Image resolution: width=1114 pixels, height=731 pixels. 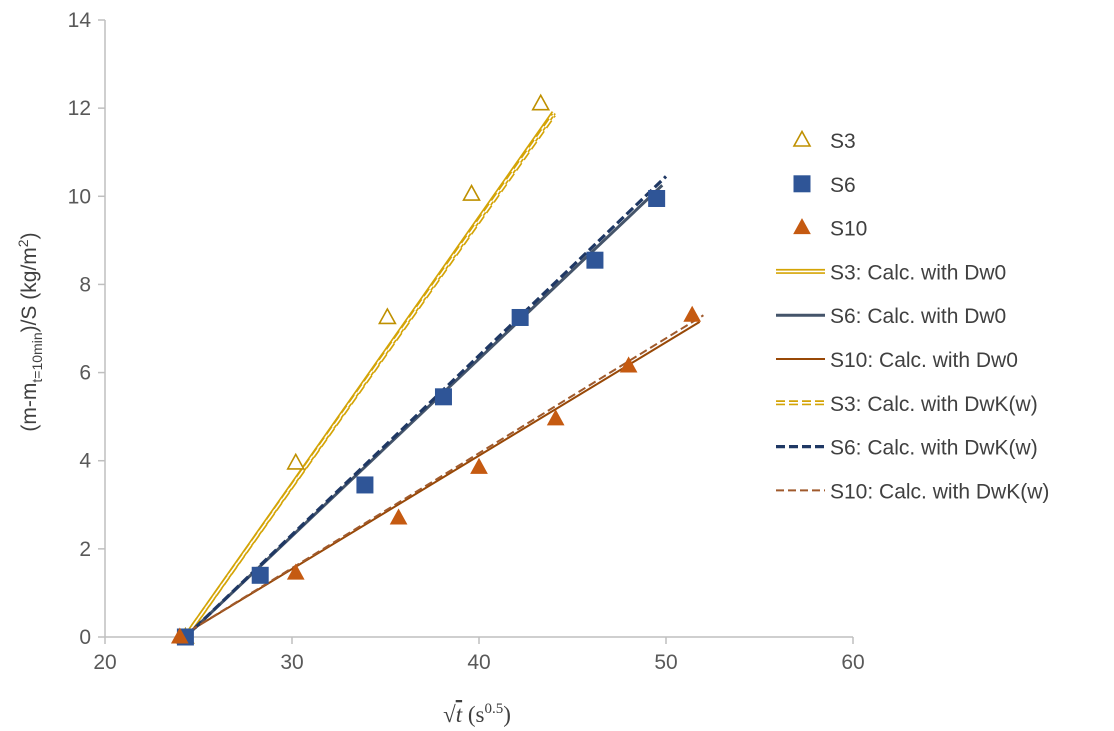 I want to click on legend-label-s6: S6, so click(x=843, y=185).